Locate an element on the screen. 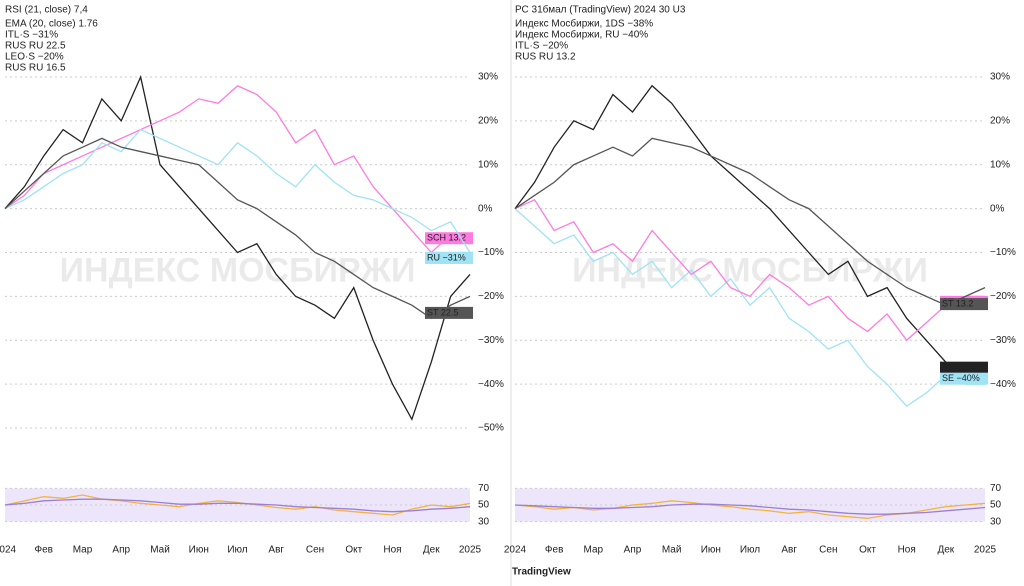 The width and height of the screenshot is (1024, 586). price-tag-label: SCH 13.2 is located at coordinates (446, 238).